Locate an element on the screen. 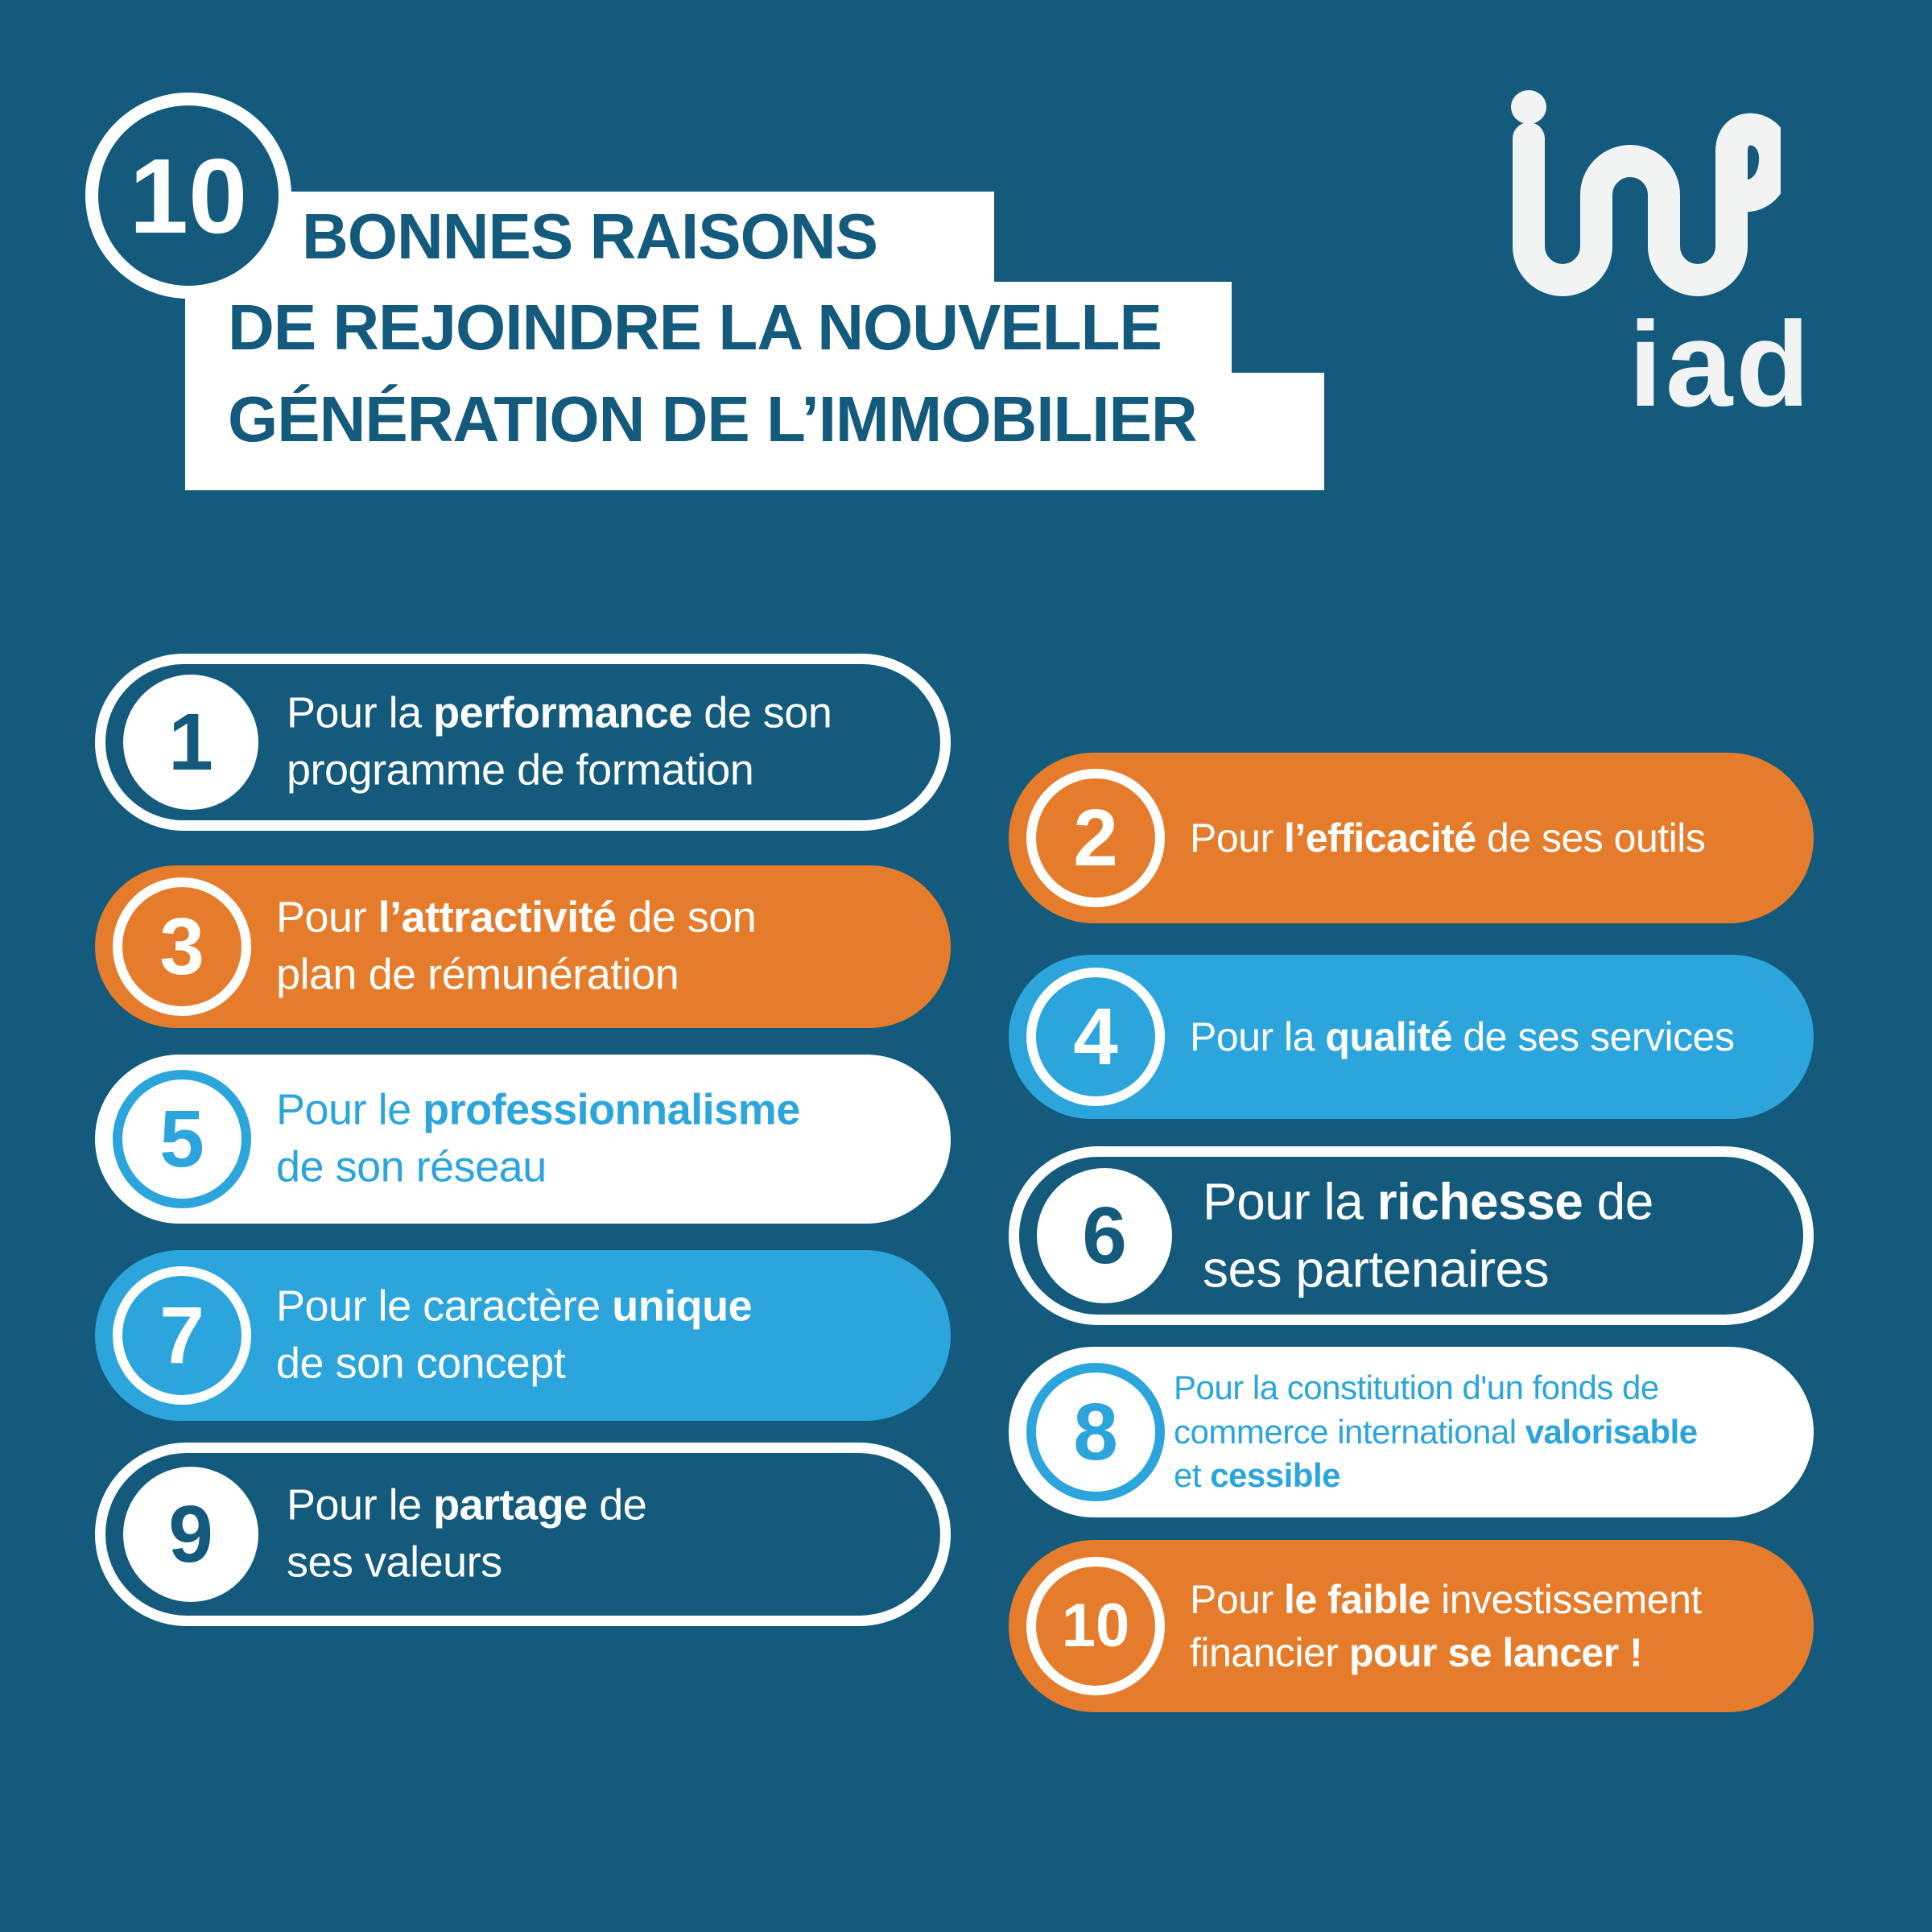 This screenshot has height=1932, width=1932. reason-text: Pour le partage de ses valeurs is located at coordinates (467, 1533).